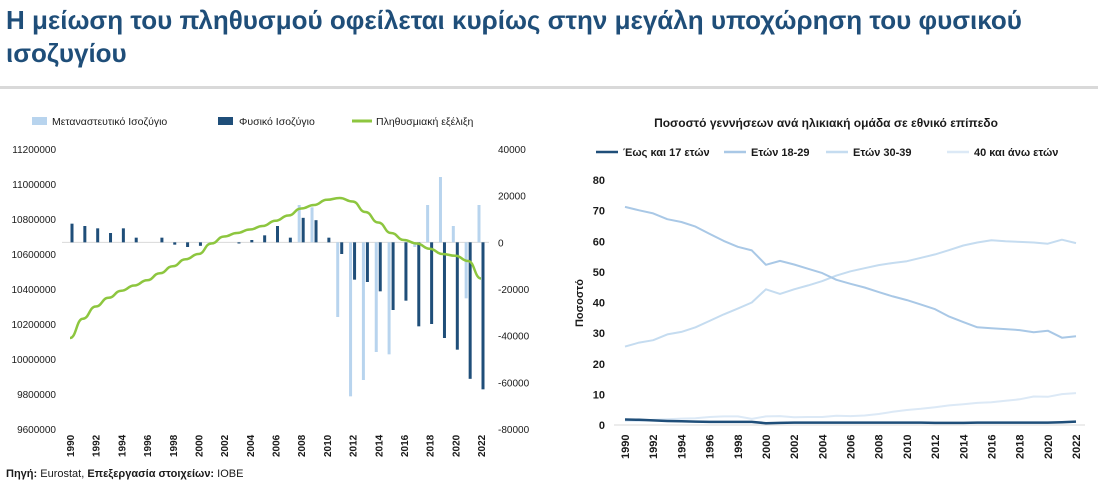 This screenshot has height=488, width=1098. I want to click on series-under17-line, so click(850, 421).